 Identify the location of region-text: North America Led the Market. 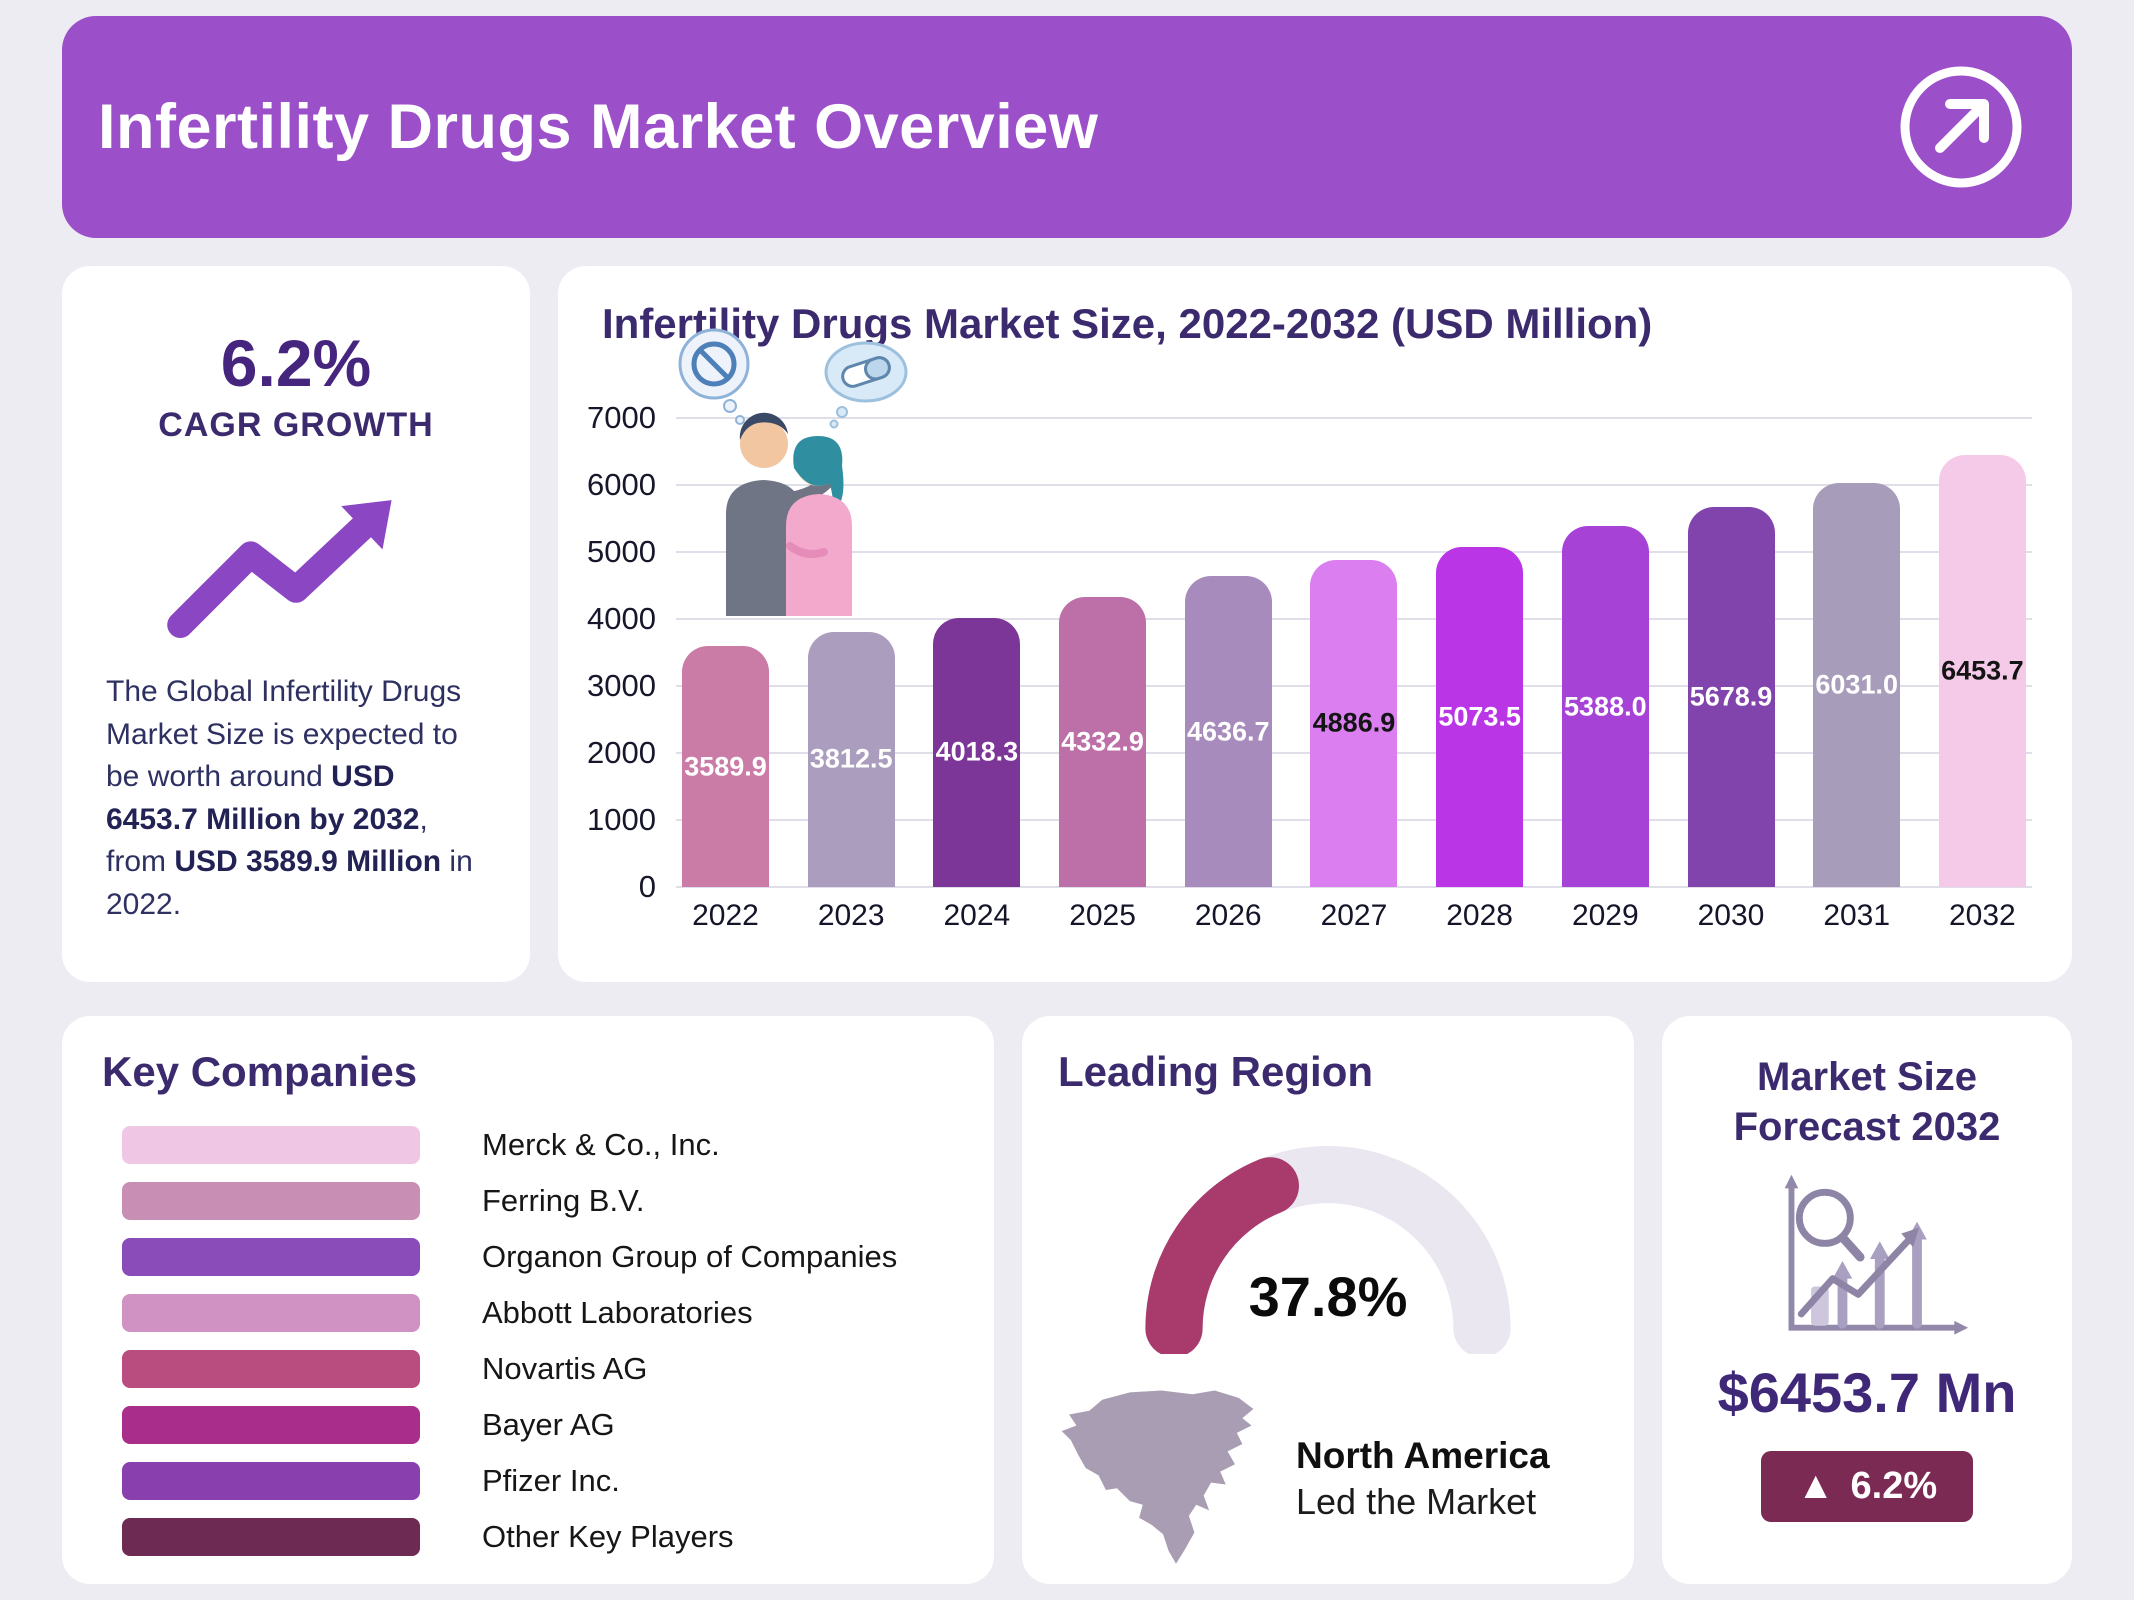
(1423, 1479).